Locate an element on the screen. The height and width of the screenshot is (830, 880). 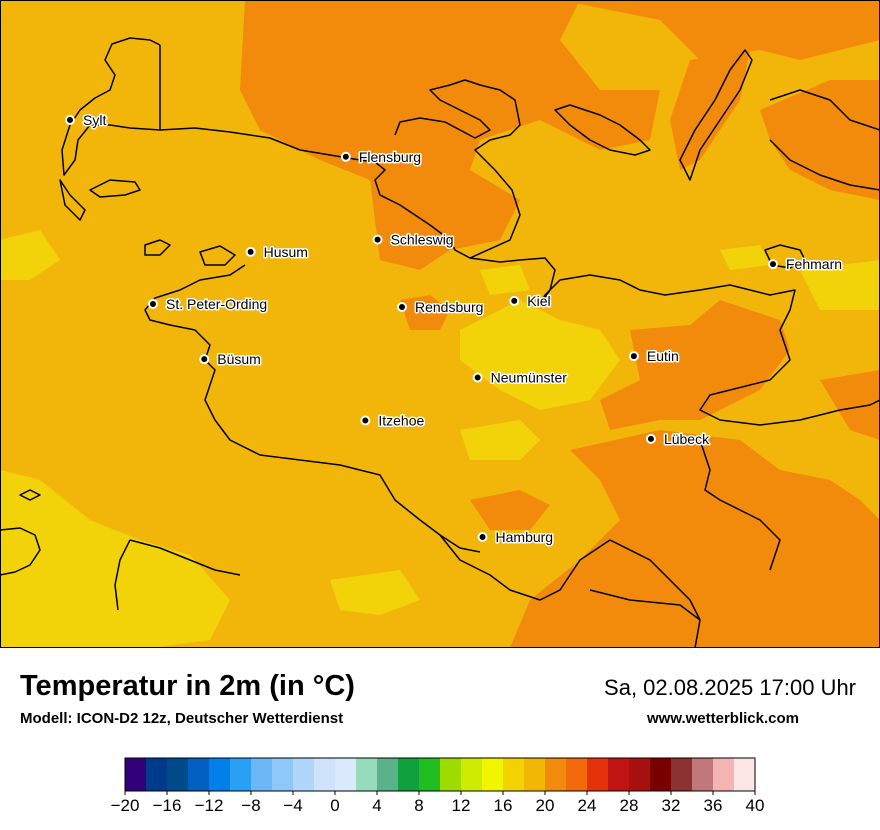
city-marker: Flensburg is located at coordinates (381, 156).